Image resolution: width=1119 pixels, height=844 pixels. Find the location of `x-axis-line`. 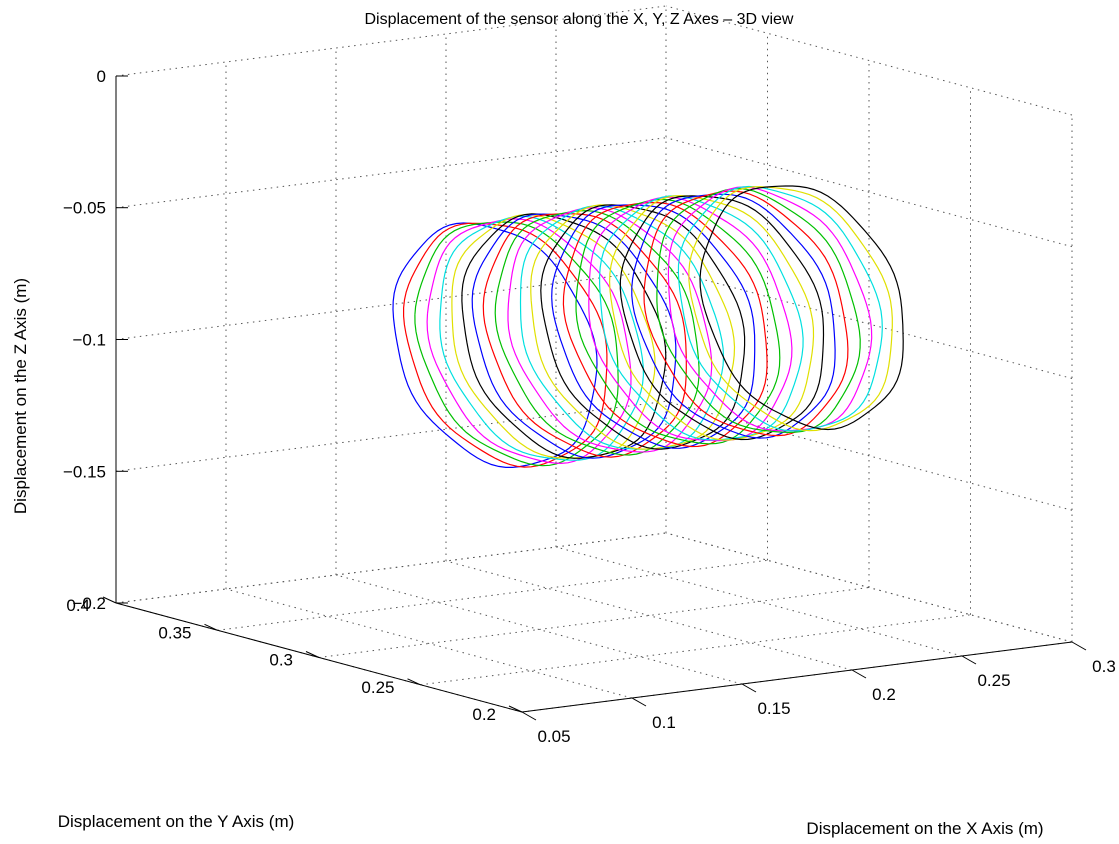

x-axis-line is located at coordinates (797, 677).